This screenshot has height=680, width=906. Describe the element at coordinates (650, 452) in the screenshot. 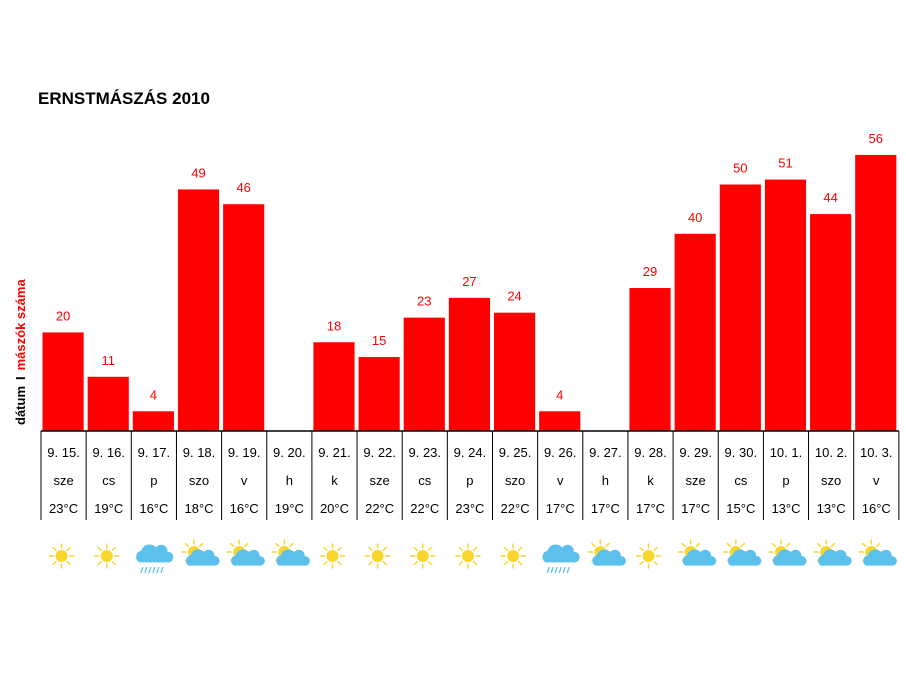

I see `date-label: 9. 28.` at that location.